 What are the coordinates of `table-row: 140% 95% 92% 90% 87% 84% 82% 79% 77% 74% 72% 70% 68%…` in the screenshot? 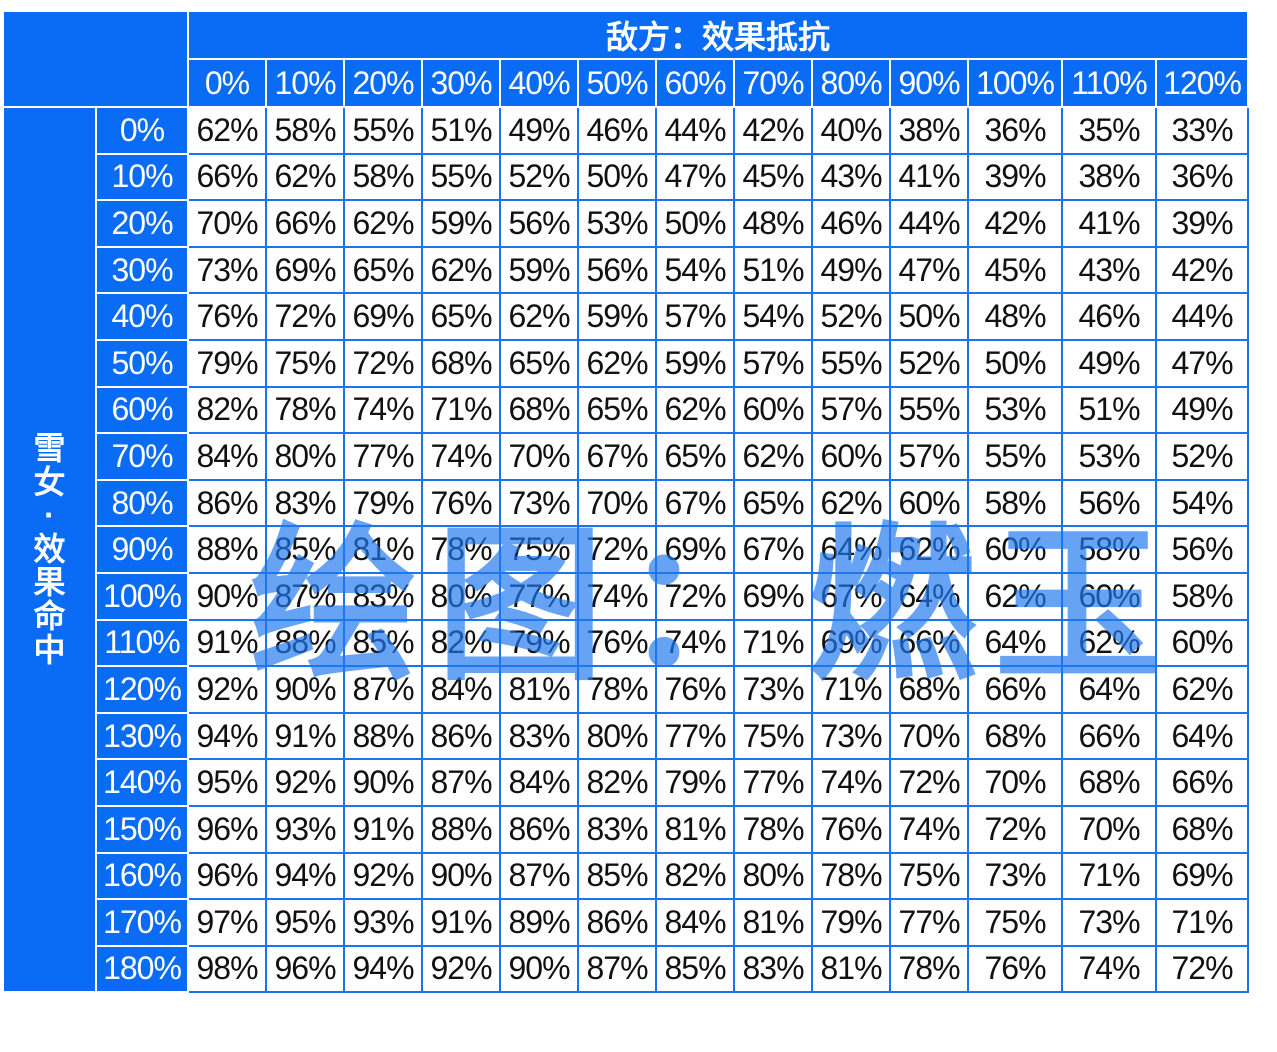 It's located at (626, 782).